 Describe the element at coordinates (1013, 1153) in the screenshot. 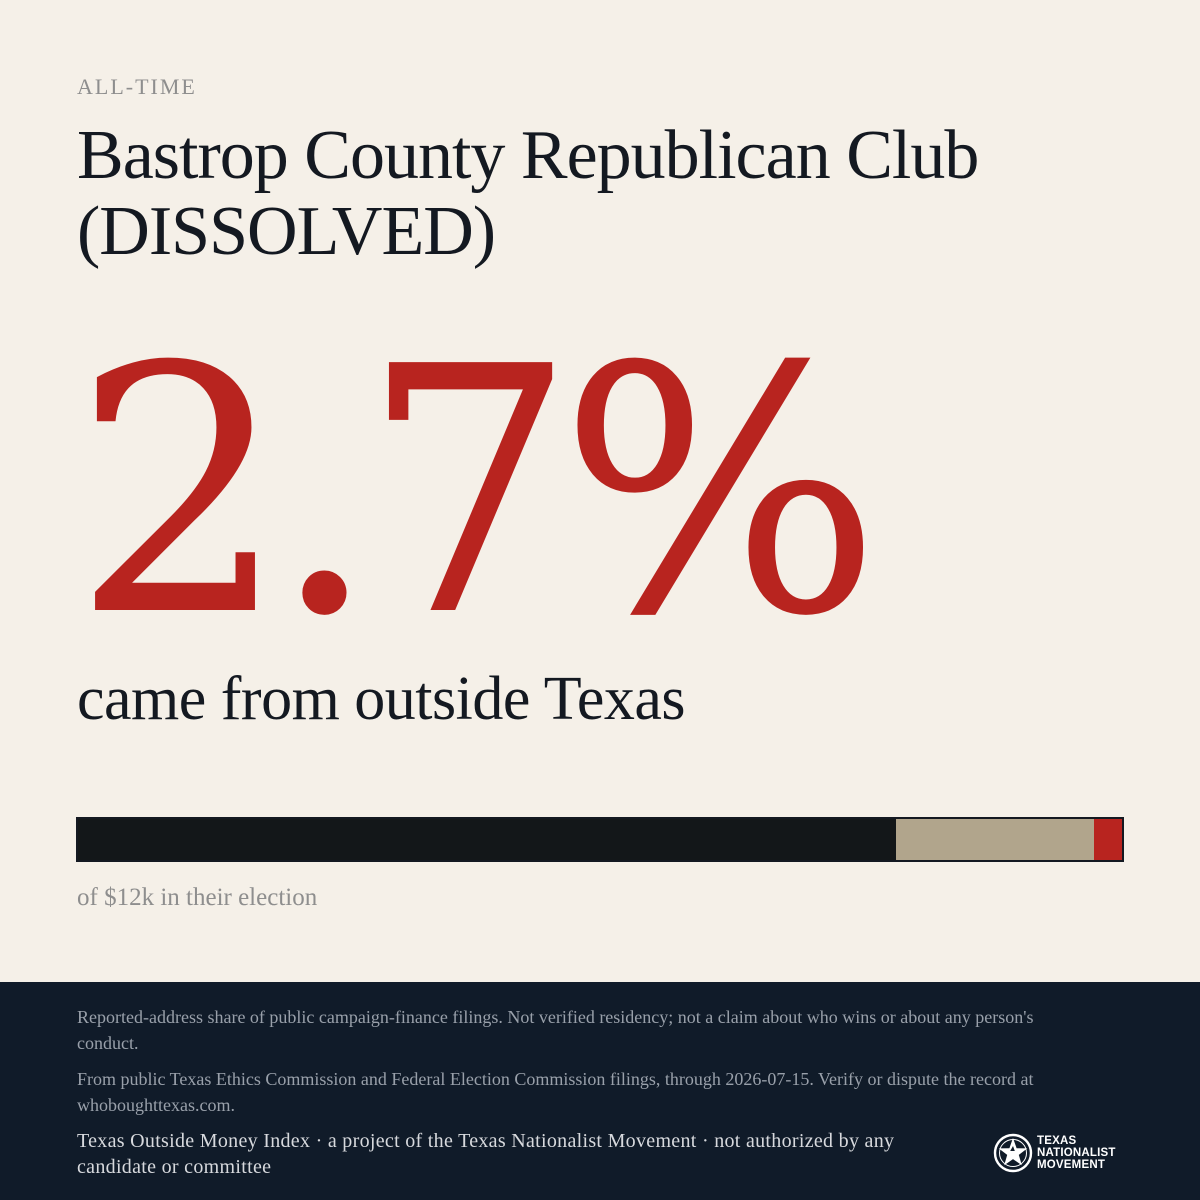

I see `star-seal-icon` at that location.